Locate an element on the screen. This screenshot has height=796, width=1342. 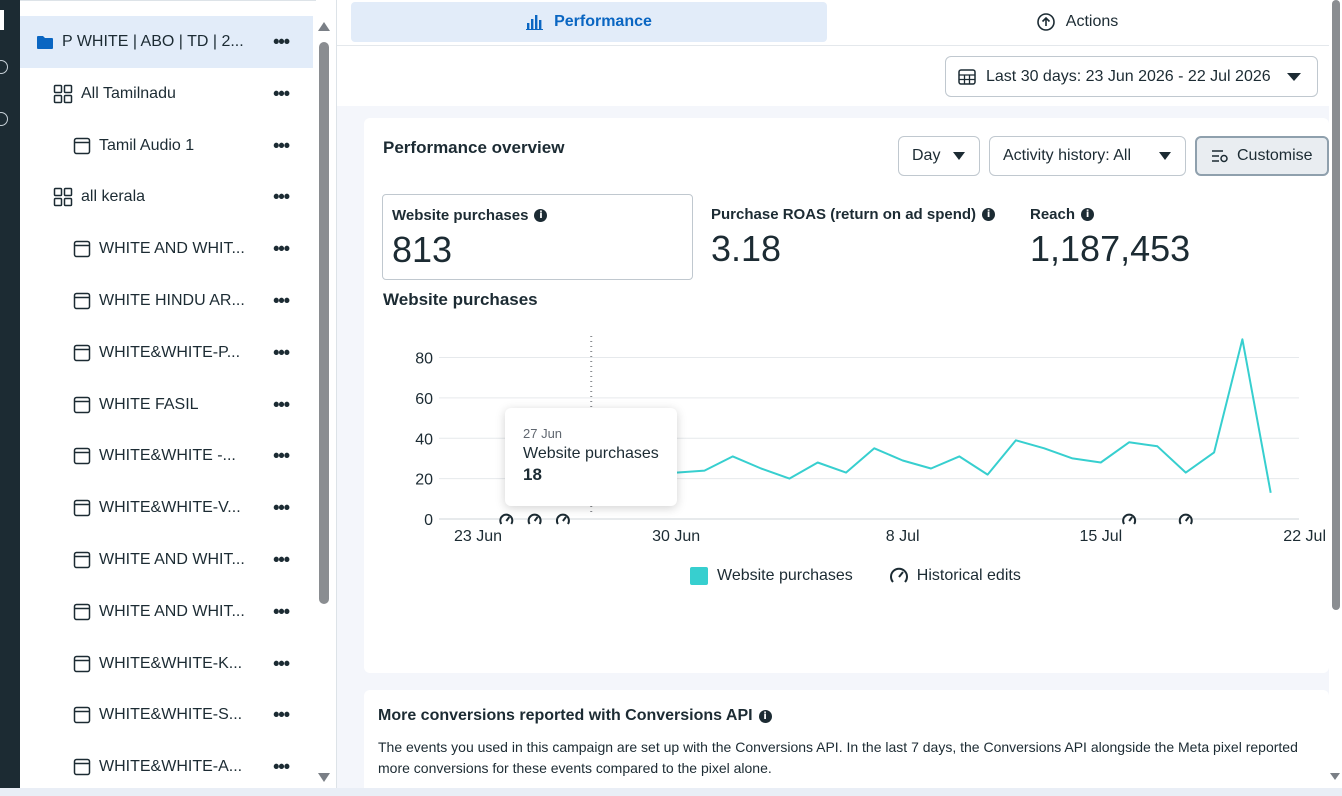
kpi-reach: Reach i 1,187,453 is located at coordinates (1171, 237).